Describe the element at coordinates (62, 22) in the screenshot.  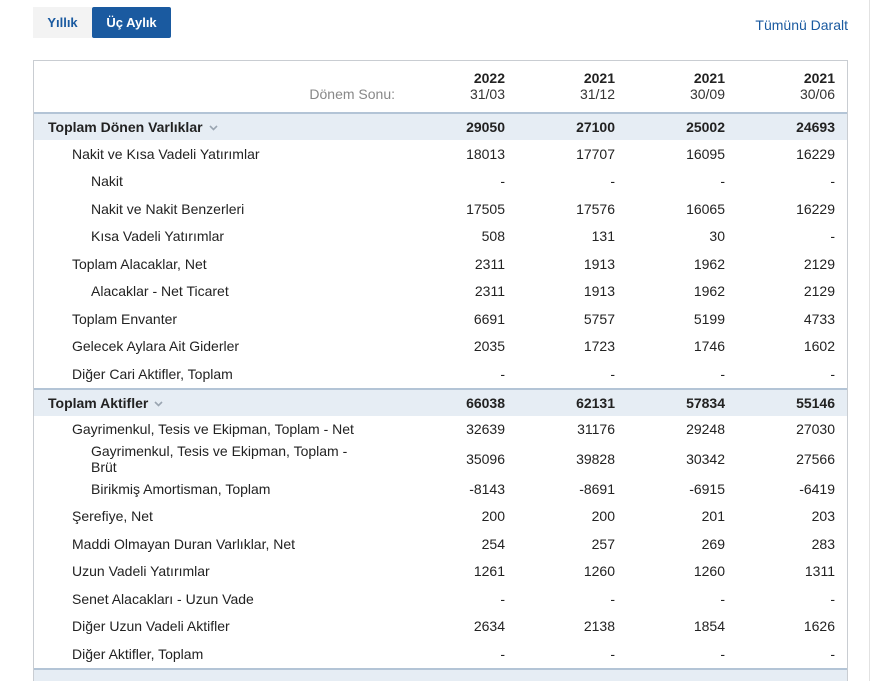
I see `tab: Yıllık` at that location.